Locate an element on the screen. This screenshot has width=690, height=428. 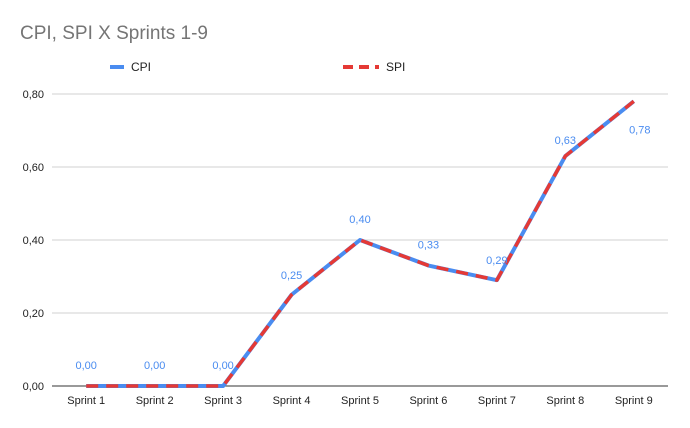
y-tick-label: 0,00 is located at coordinates (33, 387).